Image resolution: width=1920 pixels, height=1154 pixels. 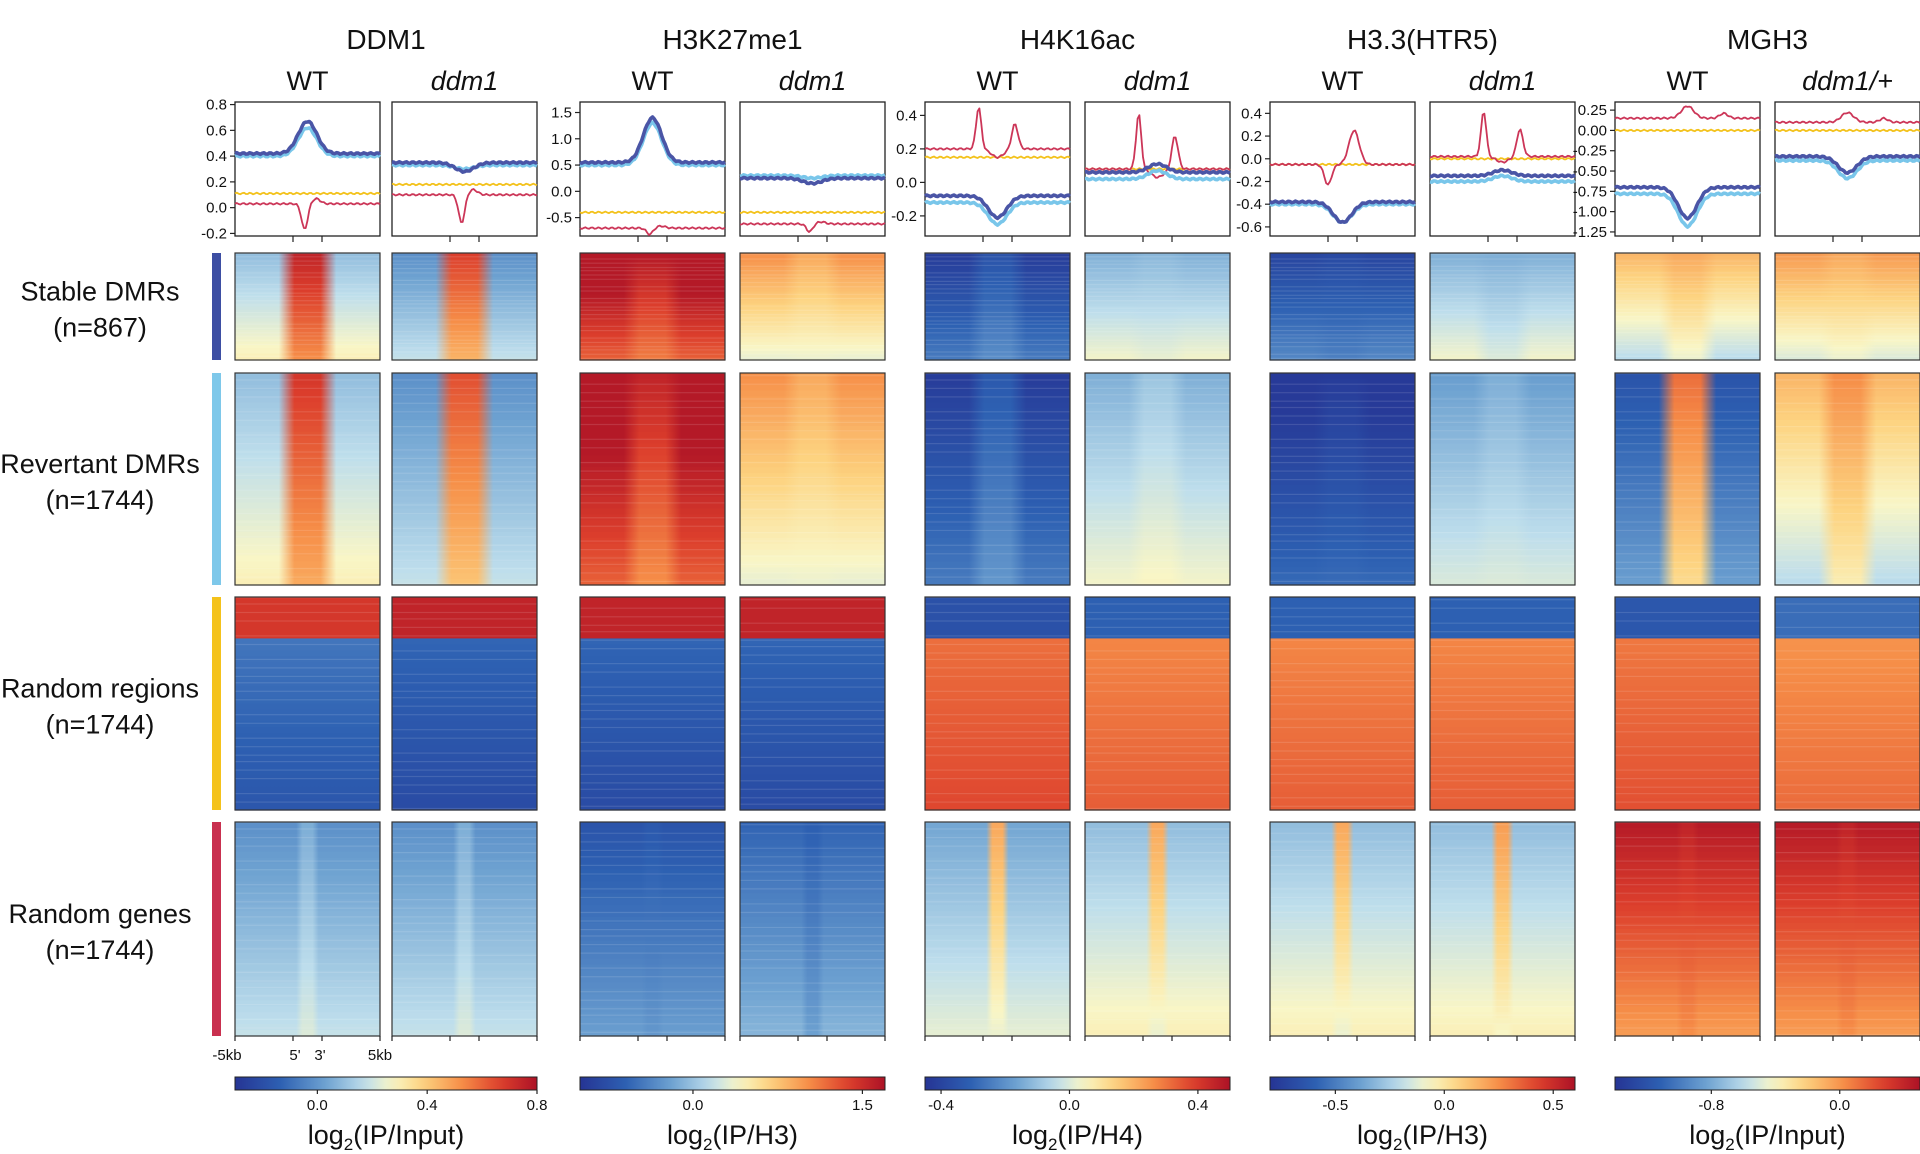 I want to click on heatmap-stable, so click(x=812, y=306).